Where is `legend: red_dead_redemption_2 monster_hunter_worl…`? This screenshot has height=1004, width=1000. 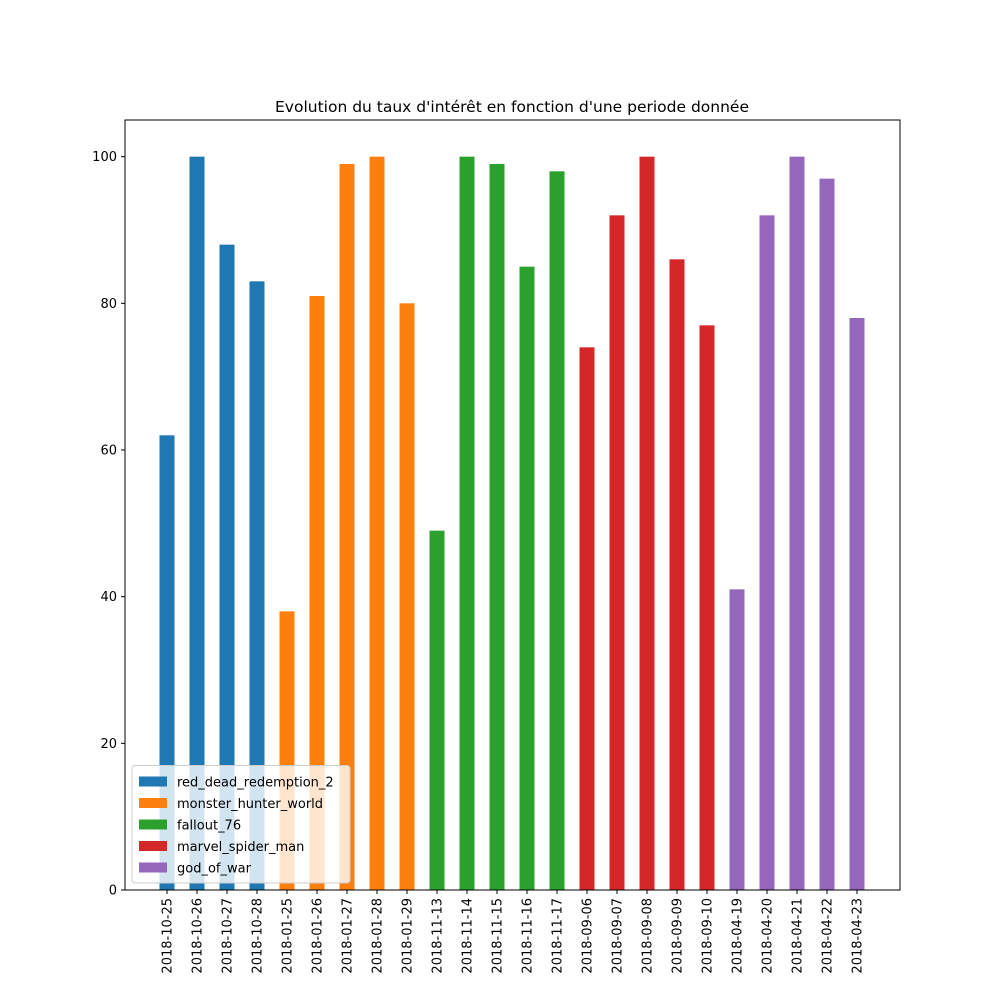
legend: red_dead_redemption_2 monster_hunter_worl… is located at coordinates (241, 824).